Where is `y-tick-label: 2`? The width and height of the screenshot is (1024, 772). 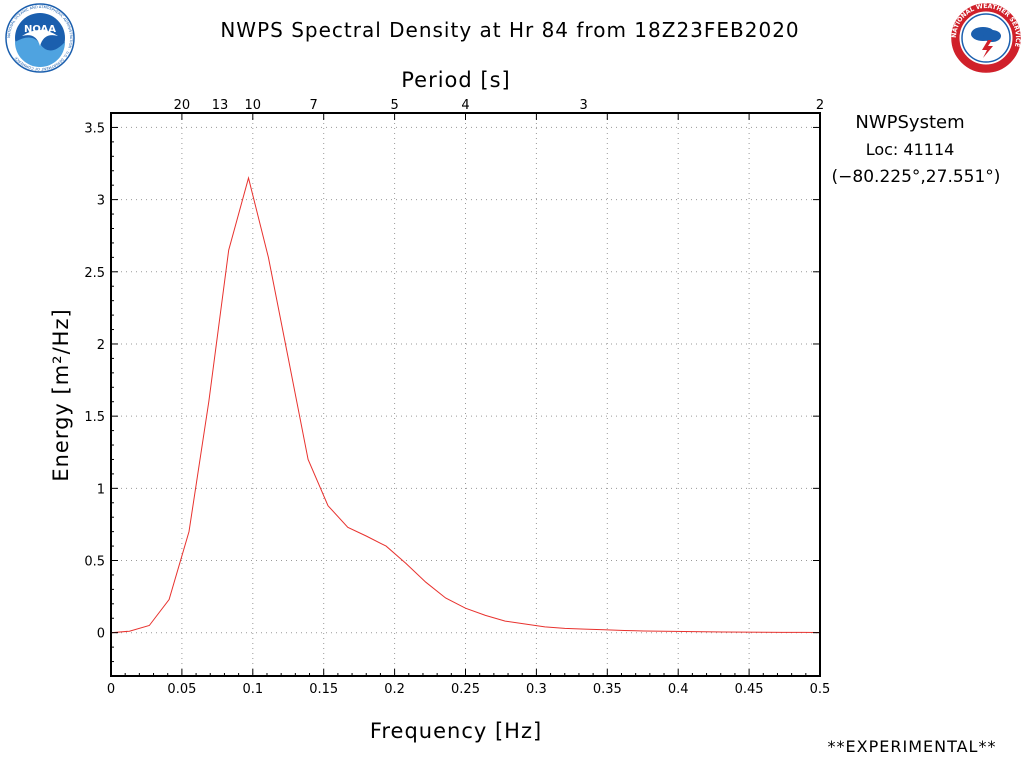
y-tick-label: 2 is located at coordinates (101, 345).